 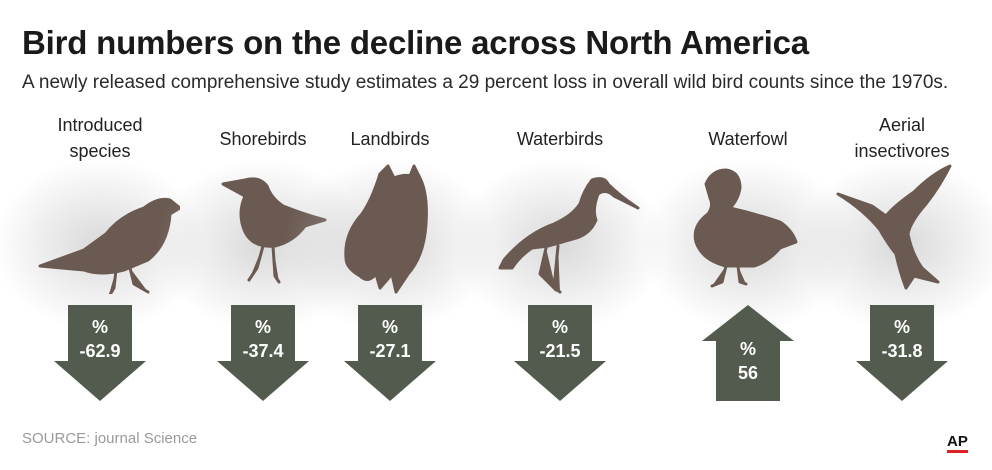 I want to click on value-label: % -27.1, so click(x=390, y=339).